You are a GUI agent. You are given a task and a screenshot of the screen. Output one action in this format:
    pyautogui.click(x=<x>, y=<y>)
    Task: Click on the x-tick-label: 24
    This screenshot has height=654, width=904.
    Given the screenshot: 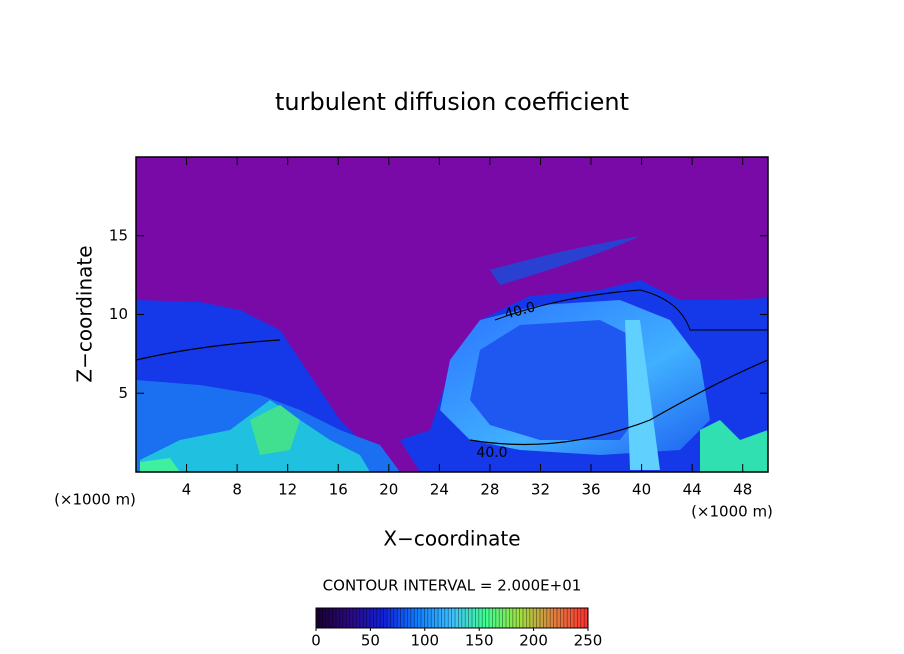 What is the action you would take?
    pyautogui.click(x=439, y=490)
    